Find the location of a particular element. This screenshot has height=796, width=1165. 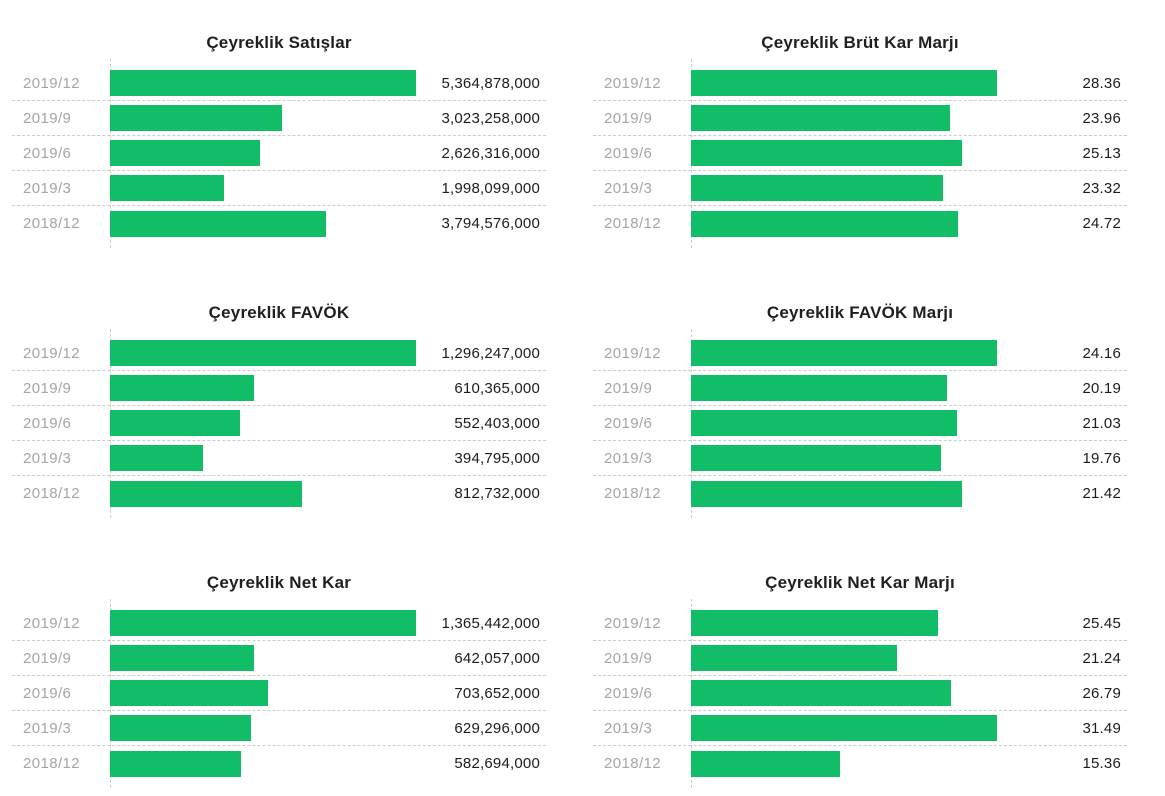

chart-row: 2018/12 21.42 is located at coordinates (860, 493).